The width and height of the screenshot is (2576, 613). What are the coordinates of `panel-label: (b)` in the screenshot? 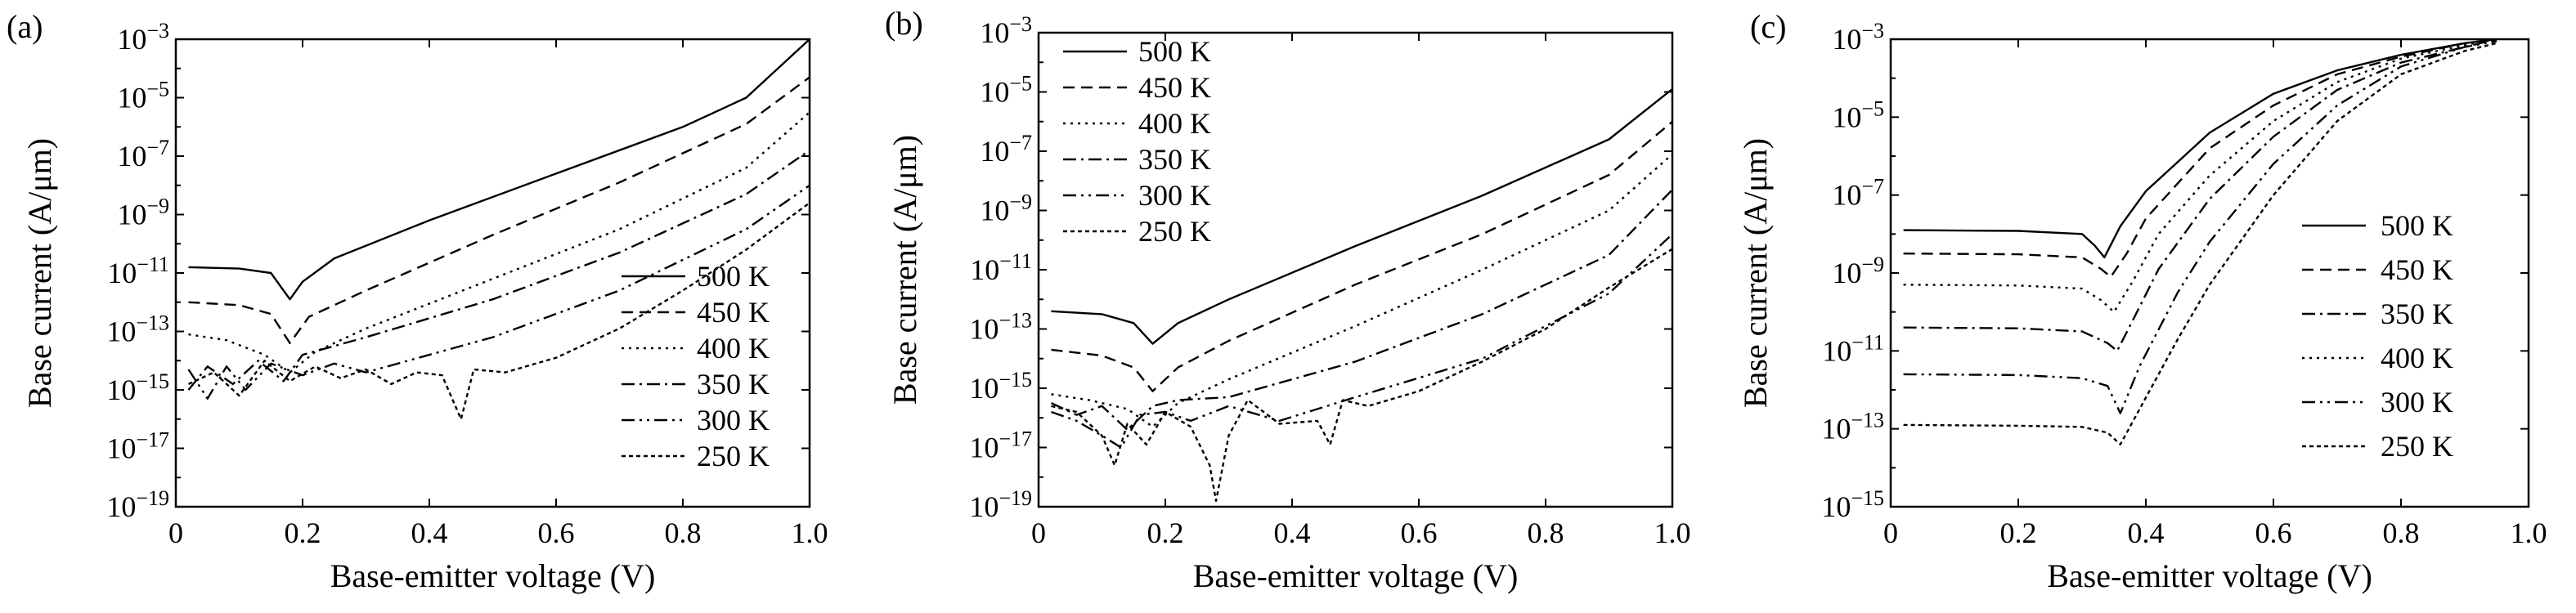 It's located at (904, 24).